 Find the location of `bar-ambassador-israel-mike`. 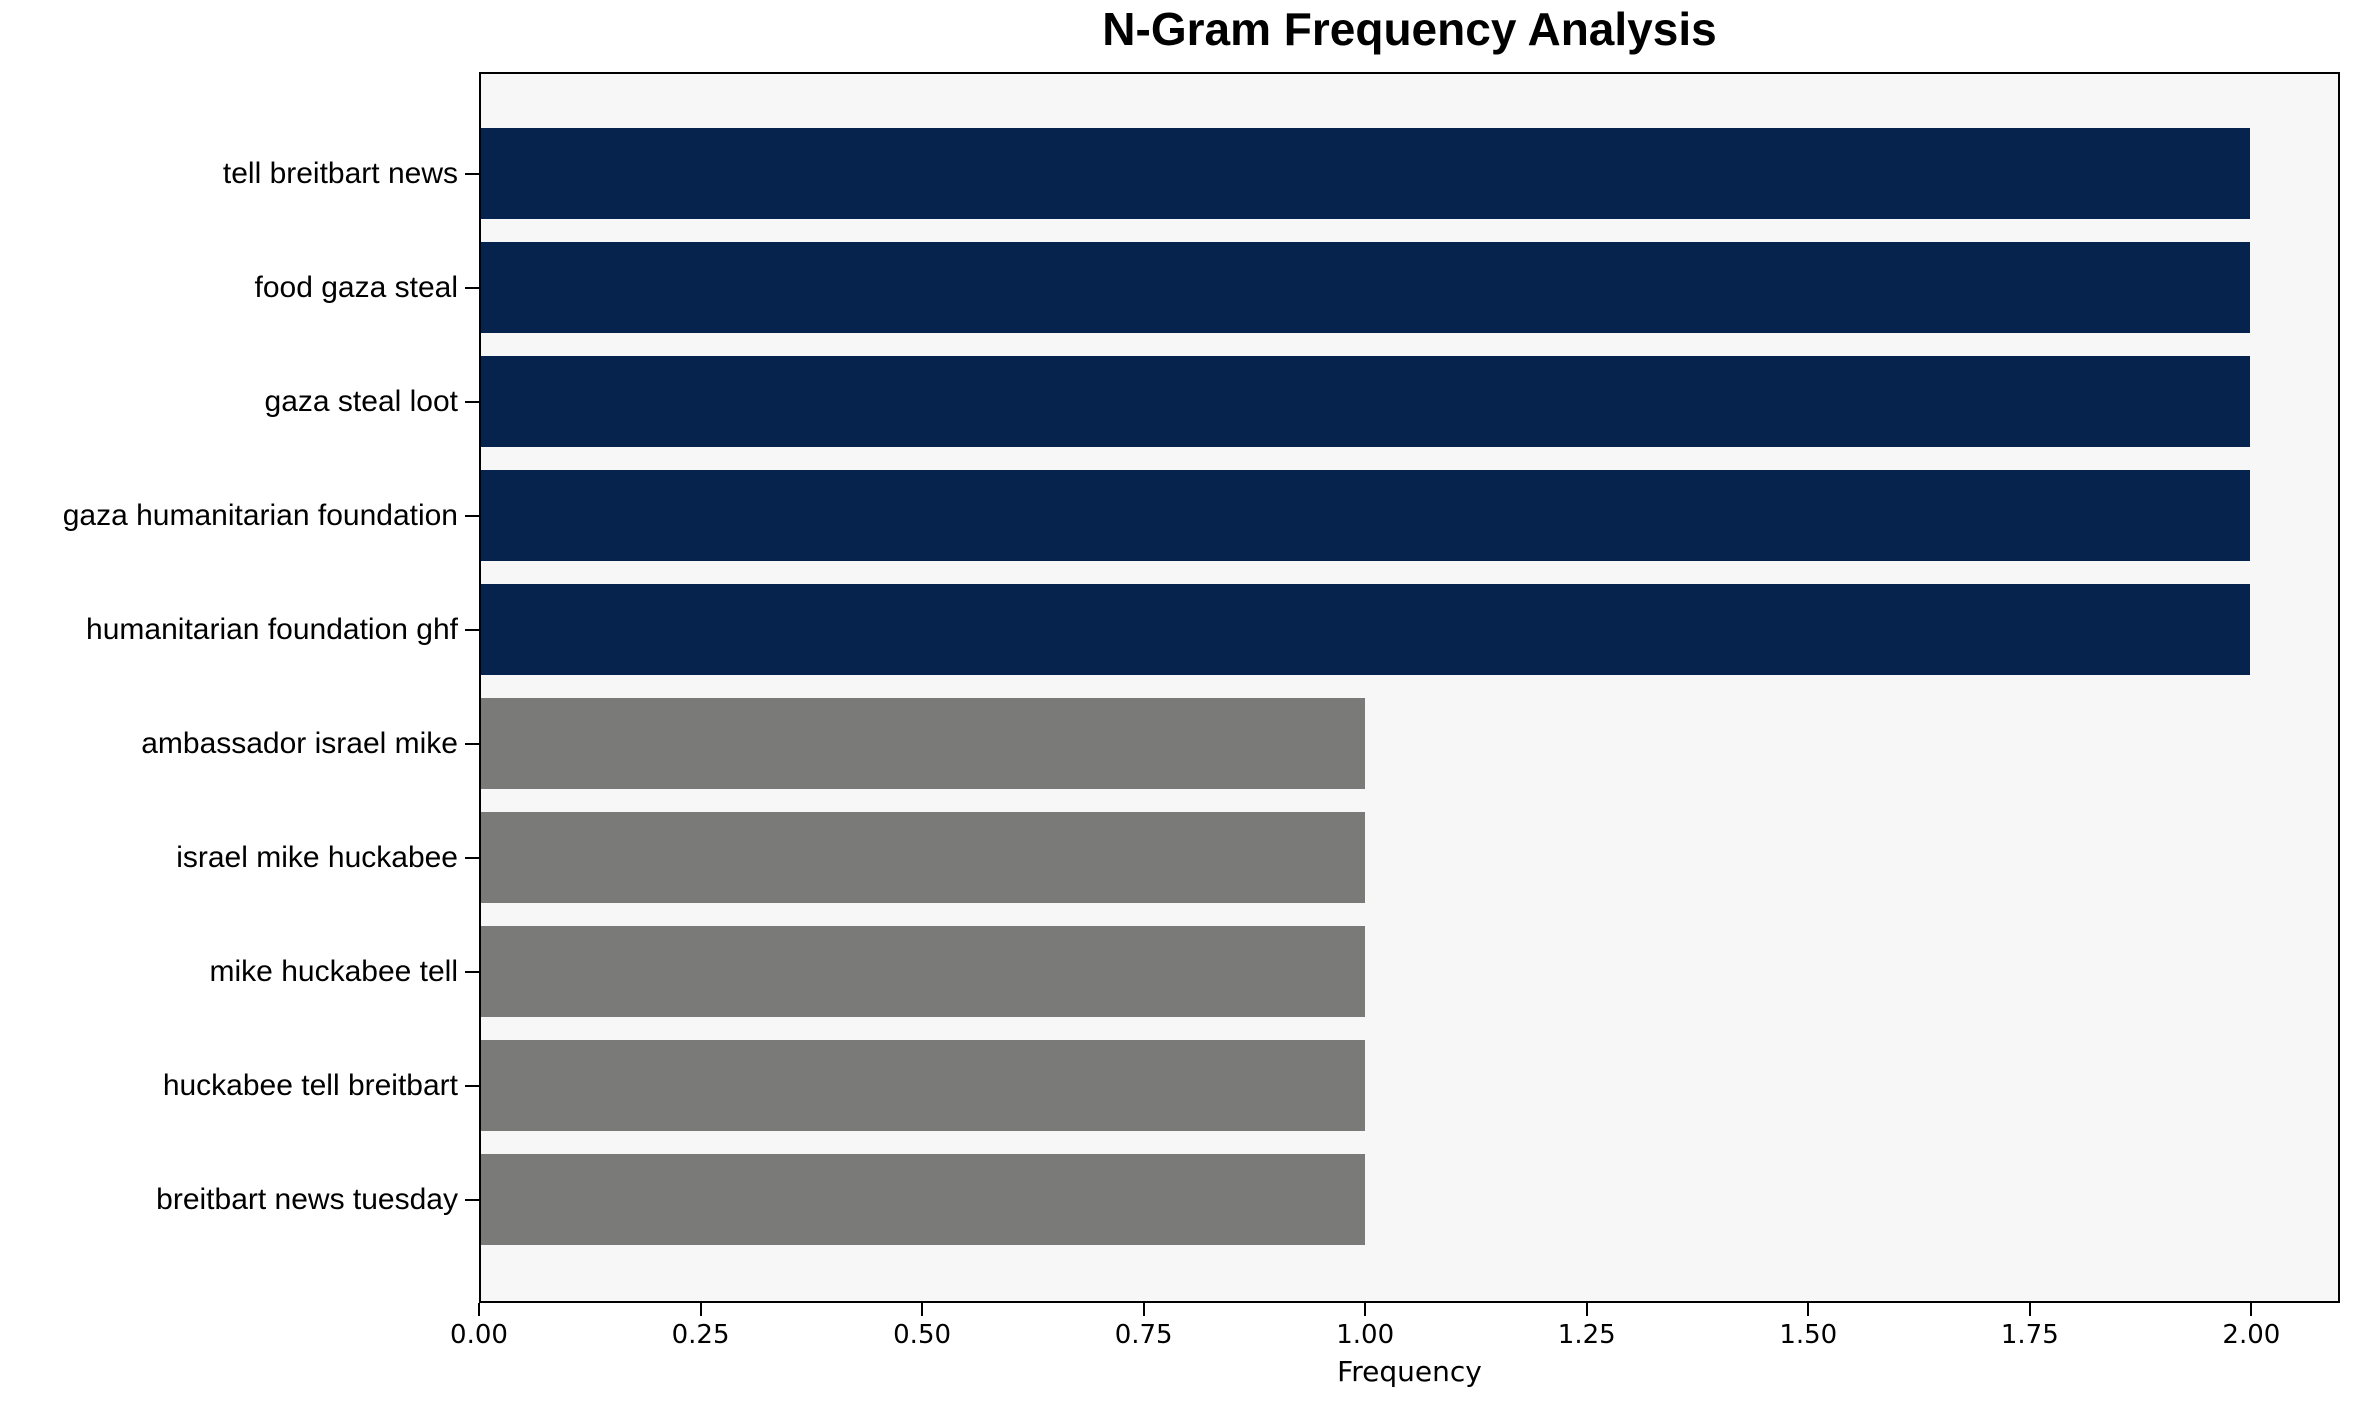

bar-ambassador-israel-mike is located at coordinates (923, 743).